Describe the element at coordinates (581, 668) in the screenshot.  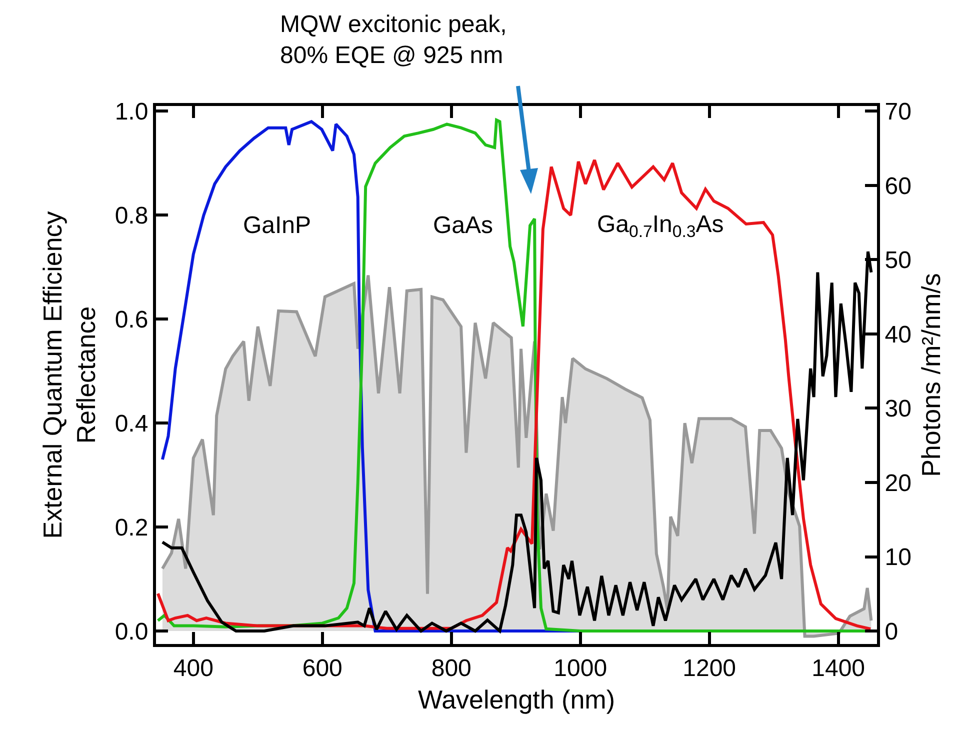
I see `x-tick-label: 1000` at that location.